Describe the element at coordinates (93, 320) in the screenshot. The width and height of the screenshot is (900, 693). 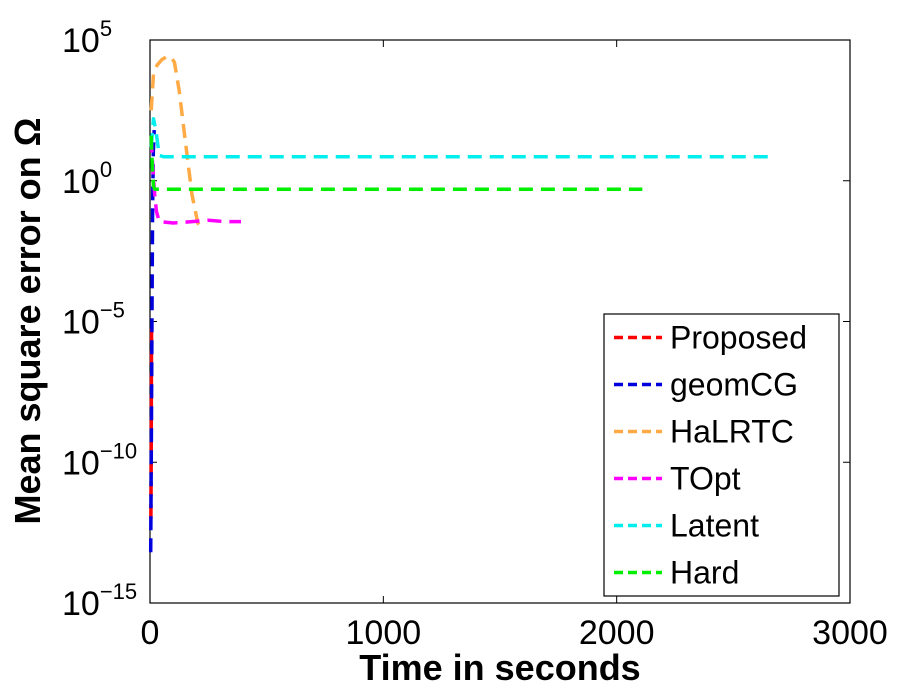
I see `y-tick-label: 10⁻⁵` at that location.